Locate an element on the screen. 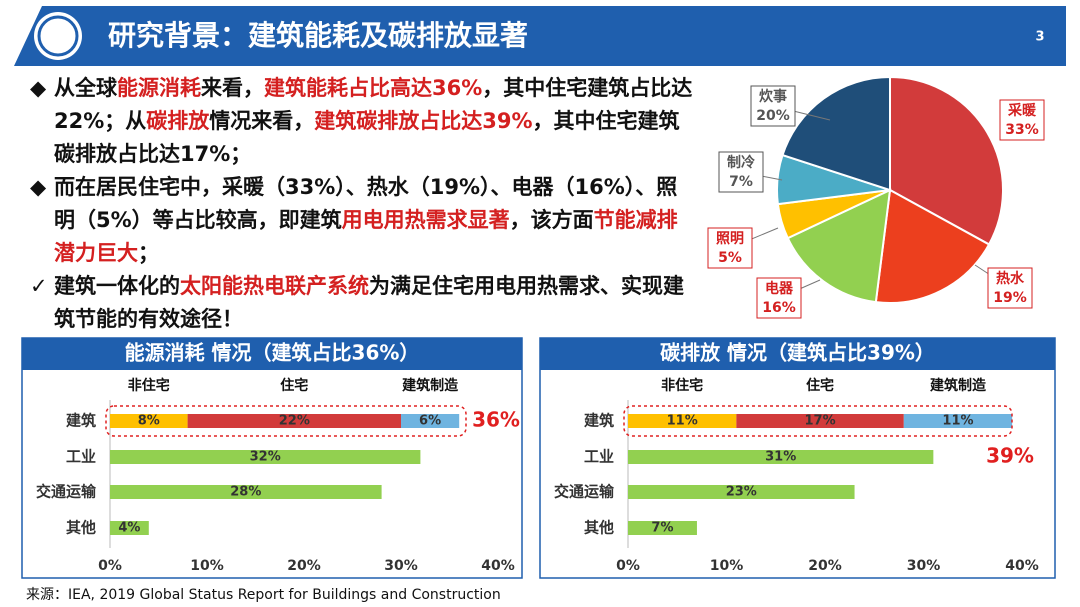 The width and height of the screenshot is (1080, 607). legend-label: 建筑制造 is located at coordinates (958, 385).